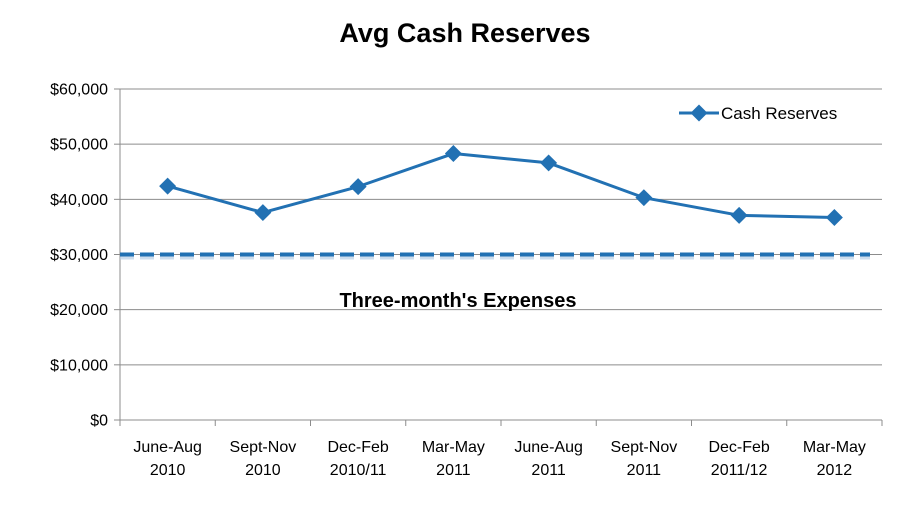 The width and height of the screenshot is (918, 510). I want to click on series-line, so click(501, 186).